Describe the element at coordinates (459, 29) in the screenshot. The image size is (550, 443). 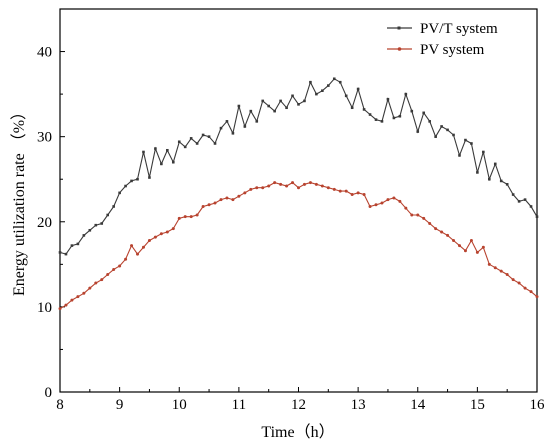
I see `legend-label-pvt: PV/T system` at that location.